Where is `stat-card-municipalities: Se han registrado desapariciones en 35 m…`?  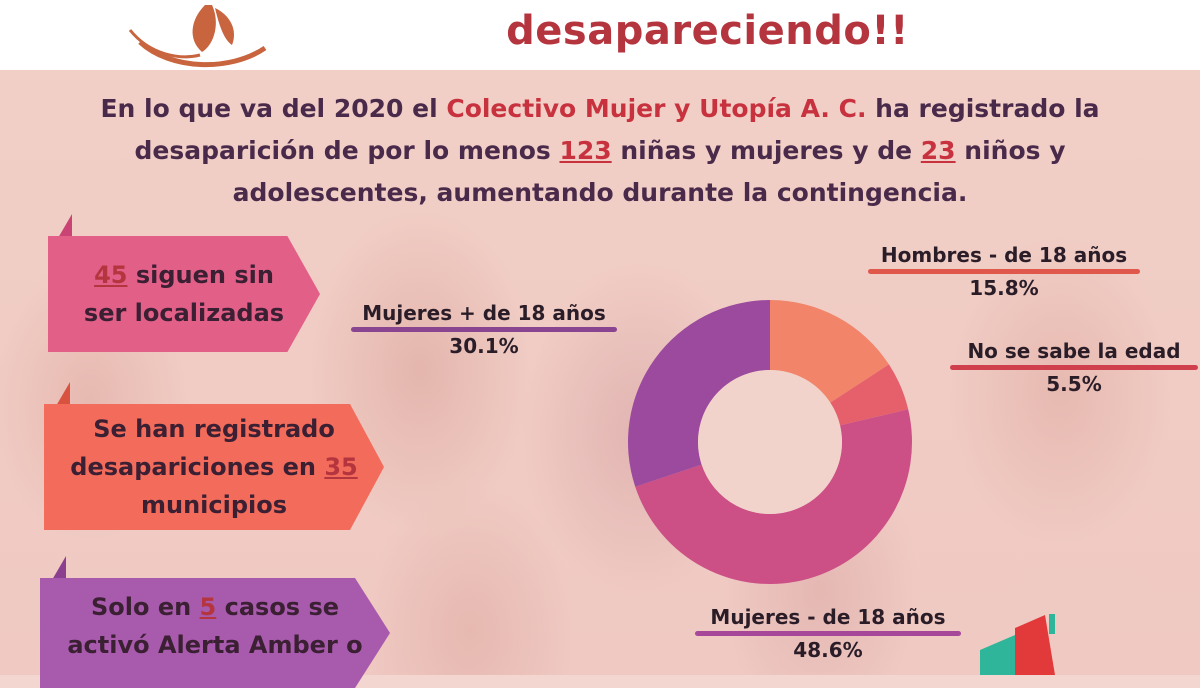 stat-card-municipalities: Se han registrado desapariciones en 35 m… is located at coordinates (214, 467).